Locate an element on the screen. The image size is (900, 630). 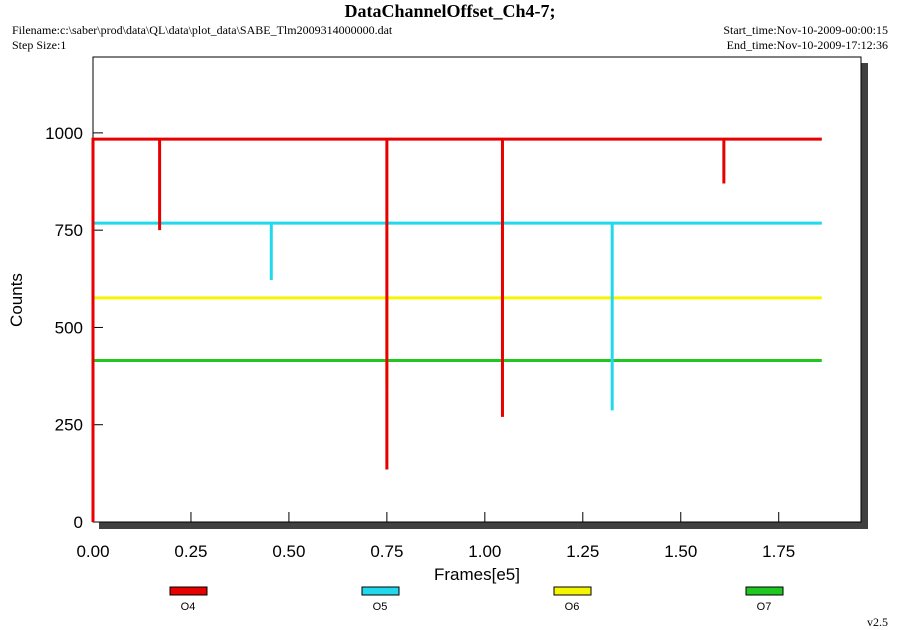
legend-label: O4 is located at coordinates (188, 607).